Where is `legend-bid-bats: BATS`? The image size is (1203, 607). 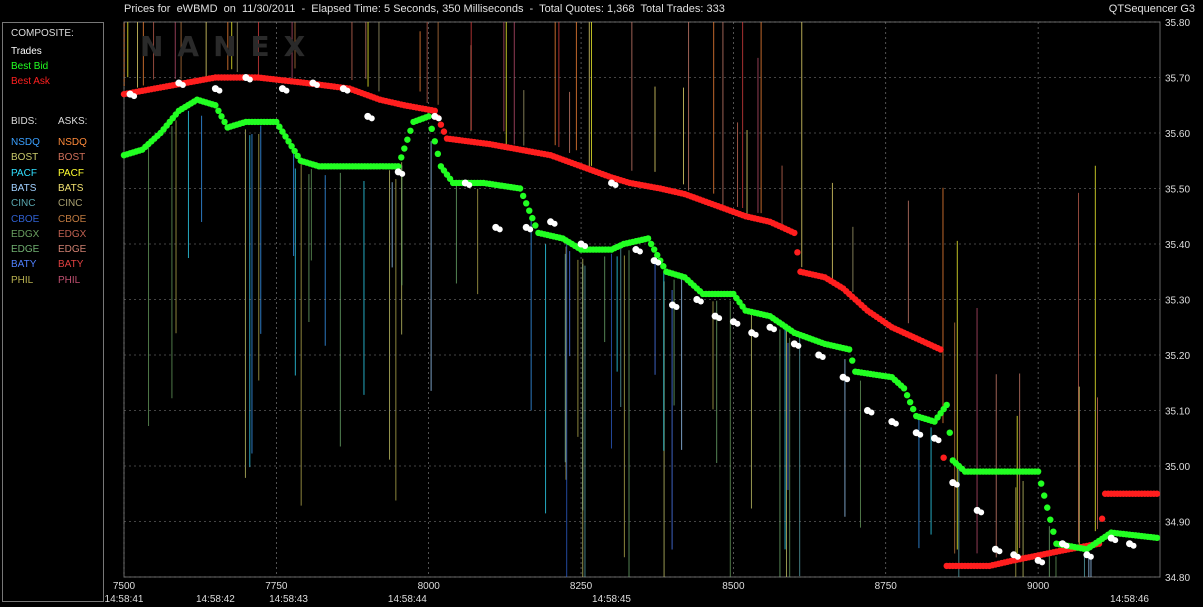
legend-bid-bats: BATS is located at coordinates (24, 188).